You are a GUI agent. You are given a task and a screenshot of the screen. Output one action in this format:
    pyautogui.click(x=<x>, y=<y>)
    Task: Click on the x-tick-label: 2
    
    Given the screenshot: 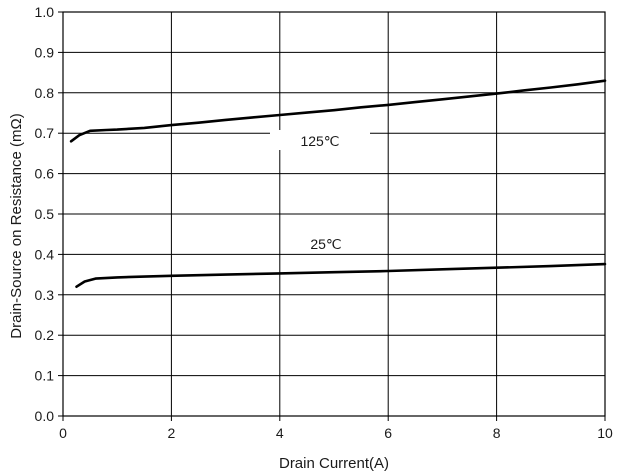 What is the action you would take?
    pyautogui.click(x=172, y=433)
    